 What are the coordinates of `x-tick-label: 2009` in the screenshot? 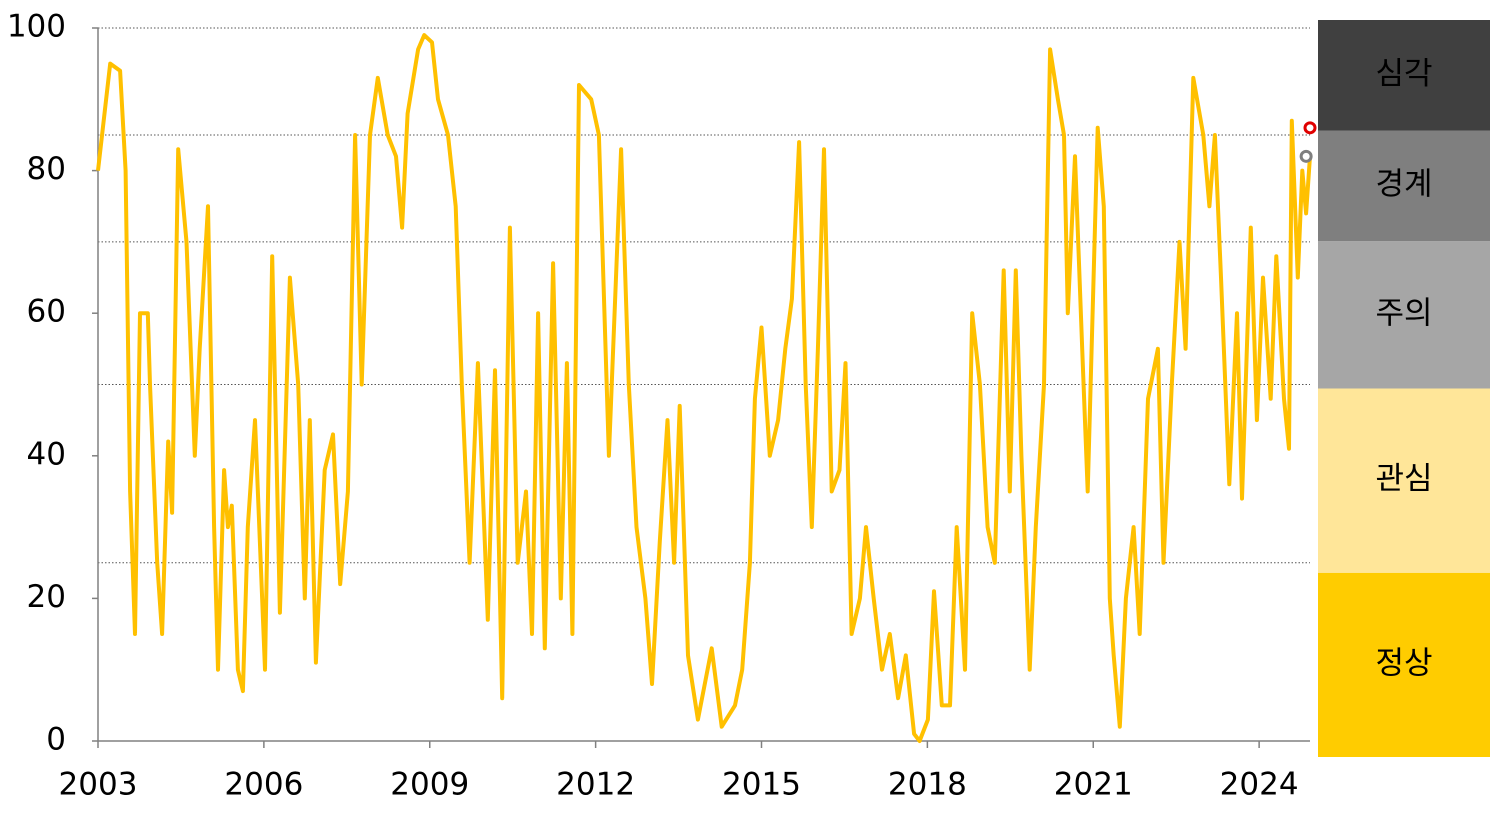 It's located at (429, 785).